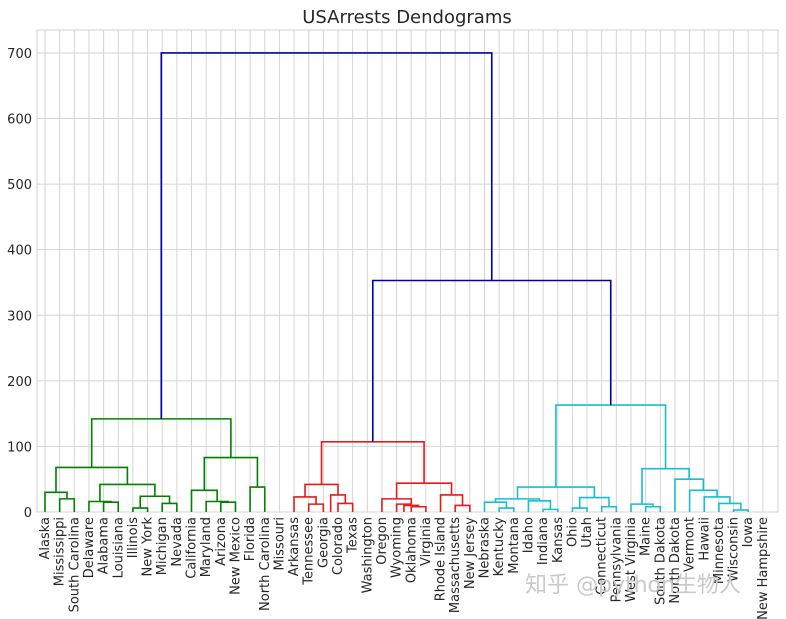  Describe the element at coordinates (690, 544) in the screenshot. I see `leaf-label: Vermont` at that location.